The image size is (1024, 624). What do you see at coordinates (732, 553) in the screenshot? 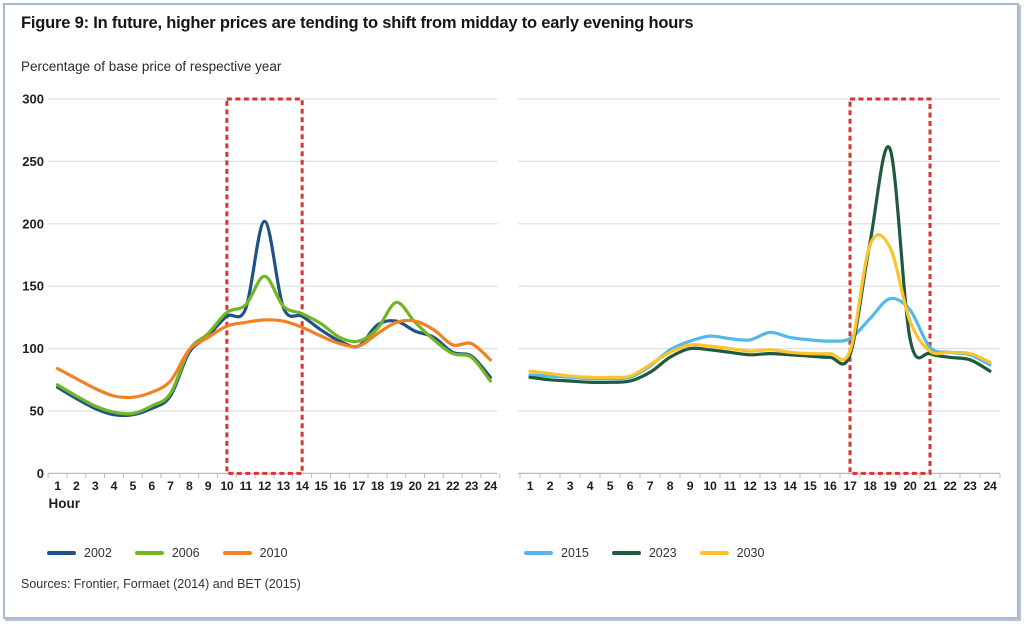
I see `legend-item-2030: 2030` at bounding box center [732, 553].